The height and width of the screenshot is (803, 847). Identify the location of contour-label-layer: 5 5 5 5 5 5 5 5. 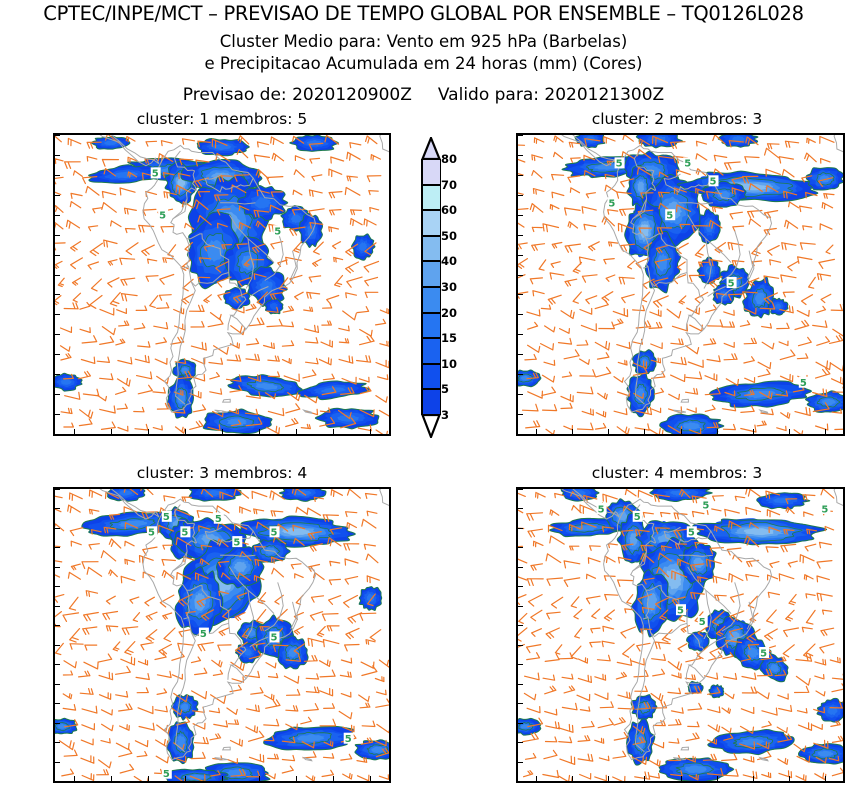
(713, 579).